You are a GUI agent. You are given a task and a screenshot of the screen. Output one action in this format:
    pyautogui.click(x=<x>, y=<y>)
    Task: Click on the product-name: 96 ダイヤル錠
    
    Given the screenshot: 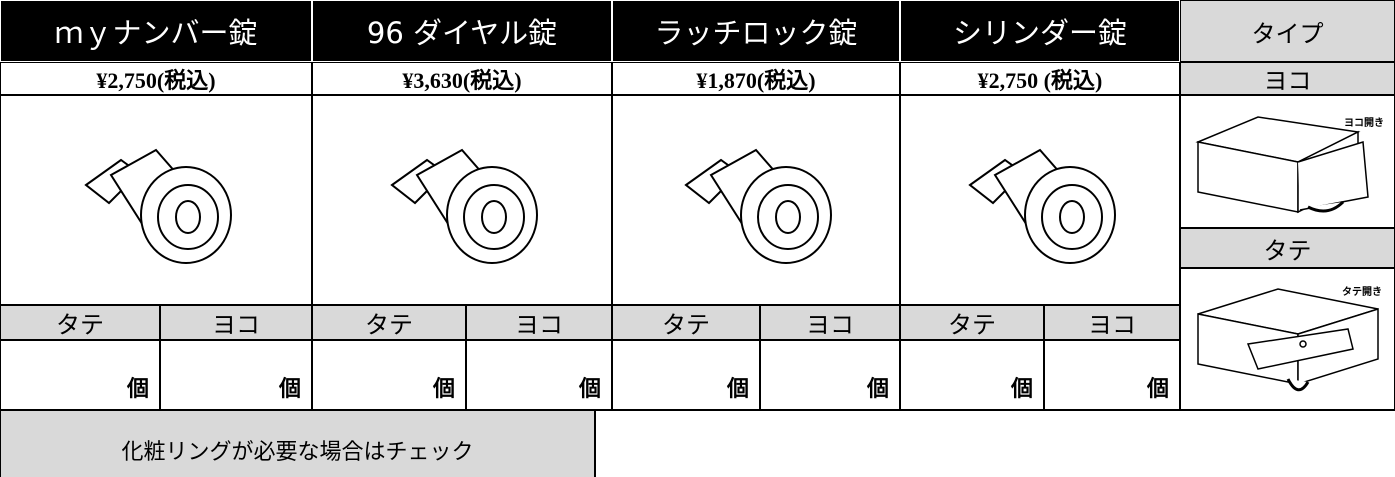 What is the action you would take?
    pyautogui.click(x=462, y=31)
    